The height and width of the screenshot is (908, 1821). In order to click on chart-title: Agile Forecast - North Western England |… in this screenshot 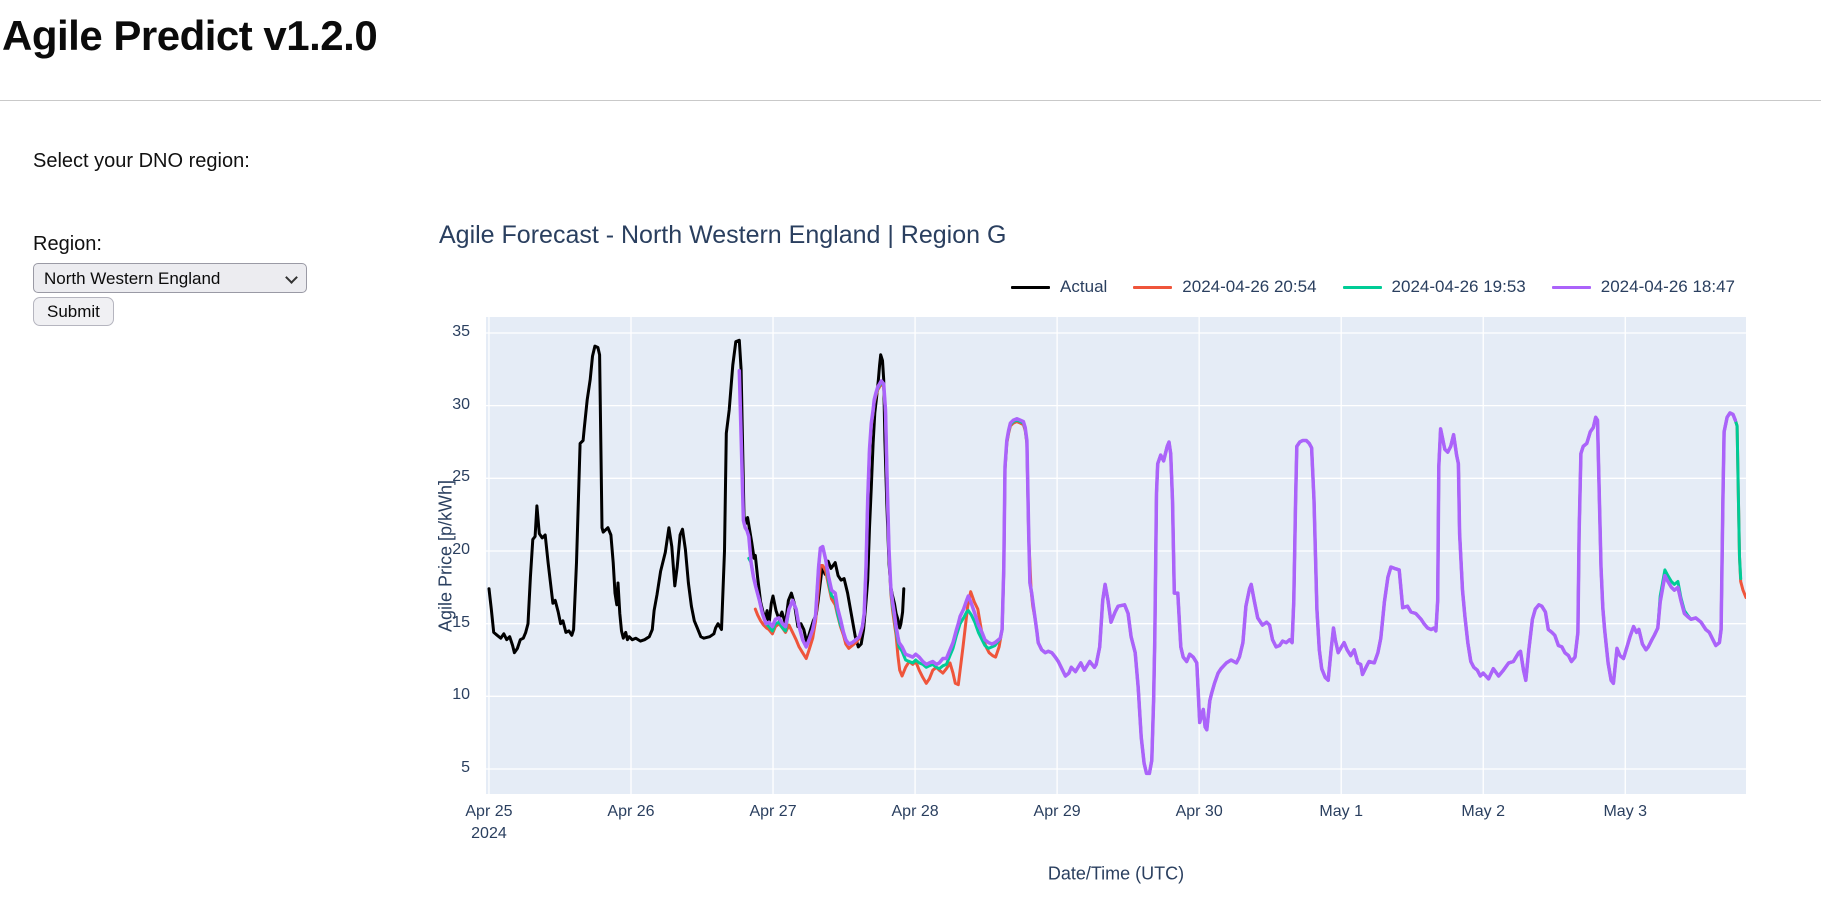, I will do `click(723, 235)`.